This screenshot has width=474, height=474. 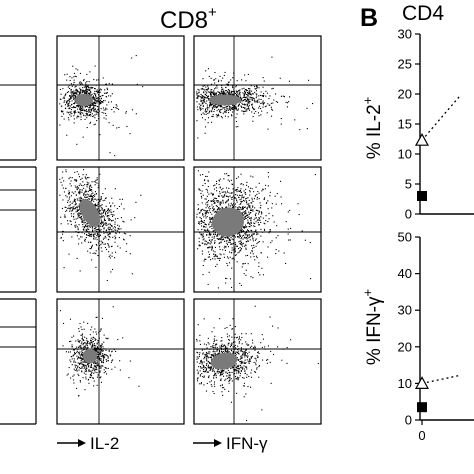 I want to click on y-tick-label: 15, so click(x=405, y=124).